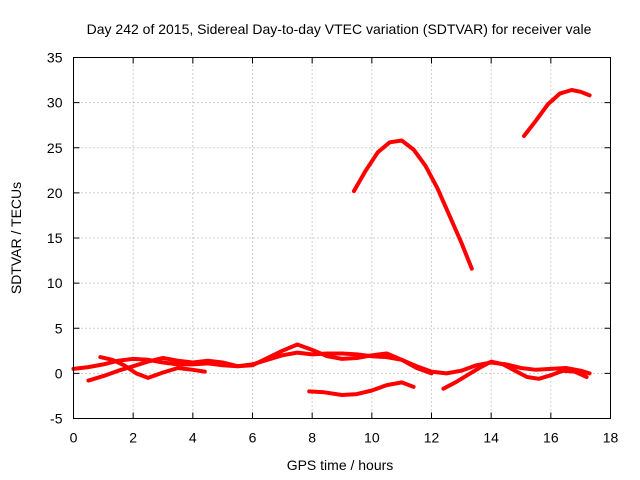 This screenshot has width=640, height=480. Describe the element at coordinates (16, 238) in the screenshot. I see `y-axis-title: SDTVAR / TECUs` at that location.